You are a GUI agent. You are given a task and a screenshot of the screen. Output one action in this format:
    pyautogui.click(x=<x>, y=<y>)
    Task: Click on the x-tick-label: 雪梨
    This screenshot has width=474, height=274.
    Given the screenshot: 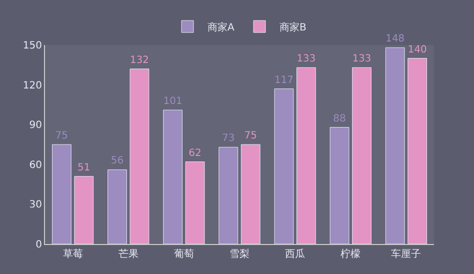 What is the action you would take?
    pyautogui.click(x=240, y=254)
    